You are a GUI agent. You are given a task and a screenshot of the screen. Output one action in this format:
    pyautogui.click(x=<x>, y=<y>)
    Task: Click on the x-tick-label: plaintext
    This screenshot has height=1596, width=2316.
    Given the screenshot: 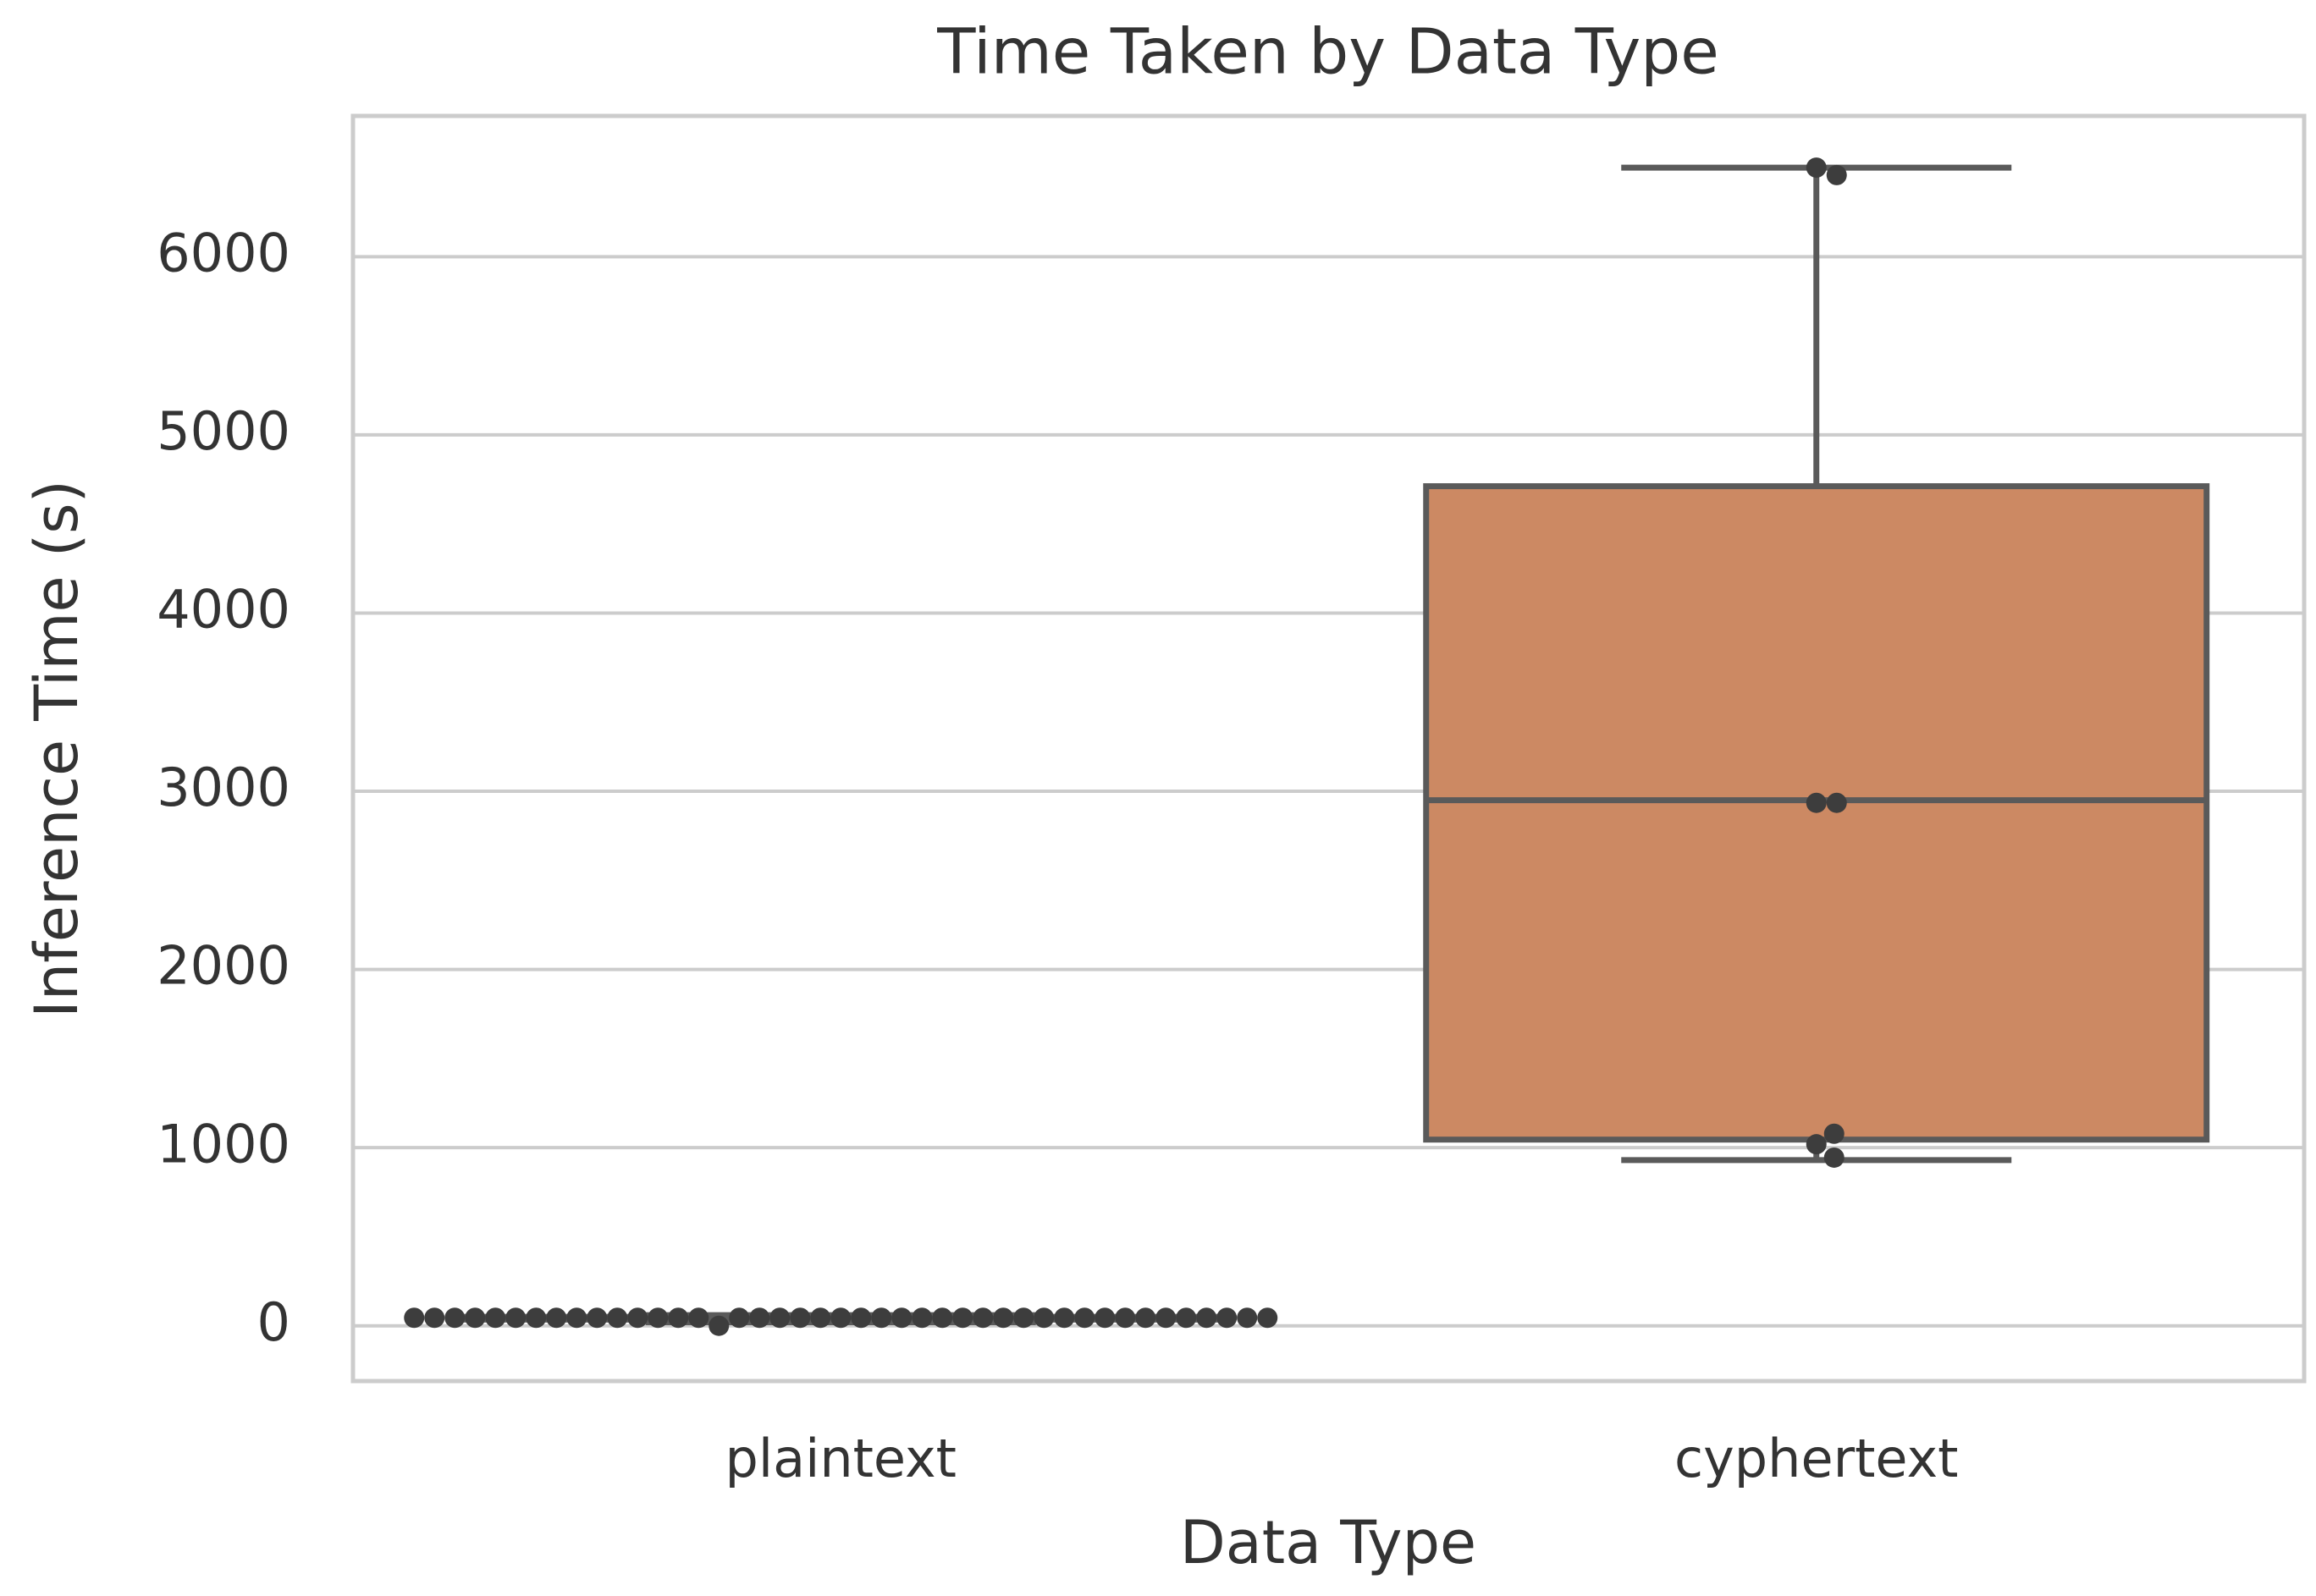 What is the action you would take?
    pyautogui.click(x=841, y=1458)
    